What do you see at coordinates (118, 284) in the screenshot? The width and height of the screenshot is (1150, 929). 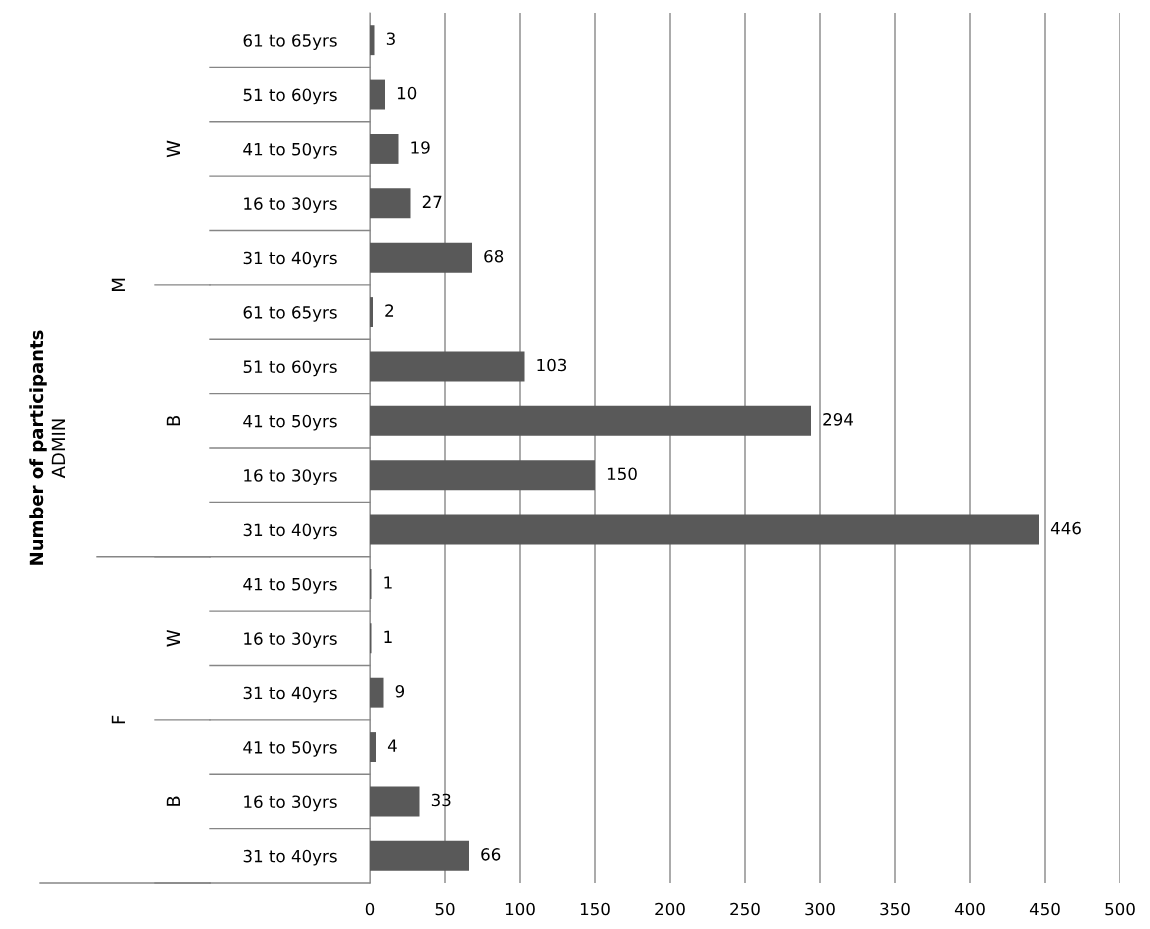 I see `text: M` at bounding box center [118, 284].